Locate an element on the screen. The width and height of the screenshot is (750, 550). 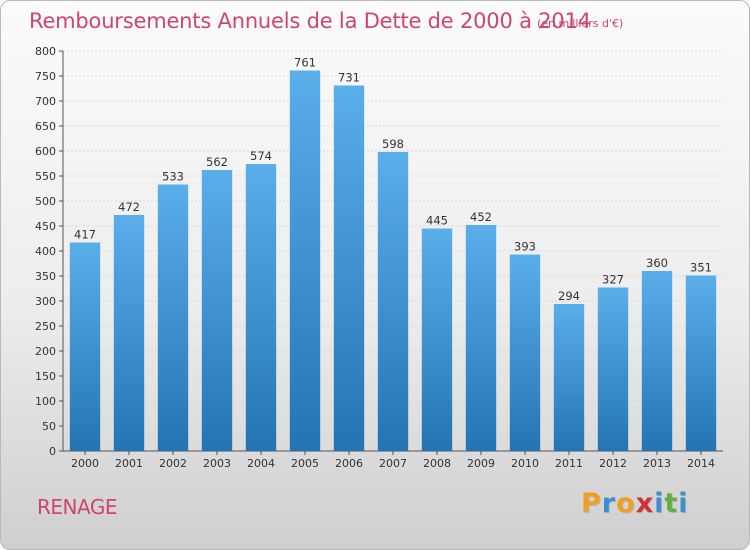
y-tick-label: 250 is located at coordinates (45, 326).